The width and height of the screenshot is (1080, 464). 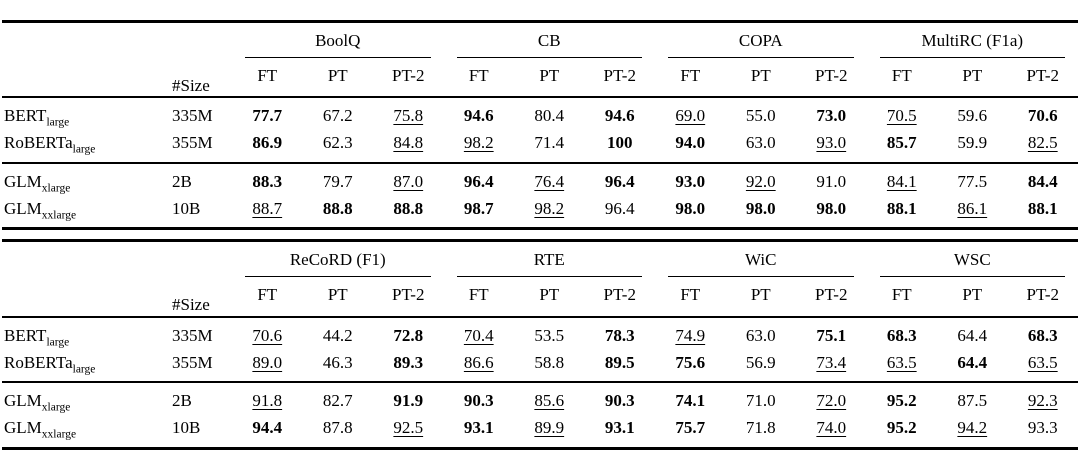 I want to click on score-cell: 98.7, so click(x=478, y=208).